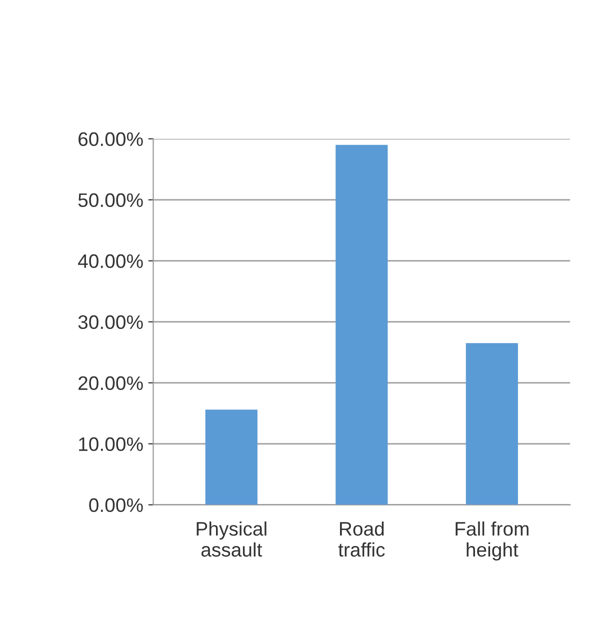  Describe the element at coordinates (110, 261) in the screenshot. I see `y-tick-label: 40.00%` at that location.